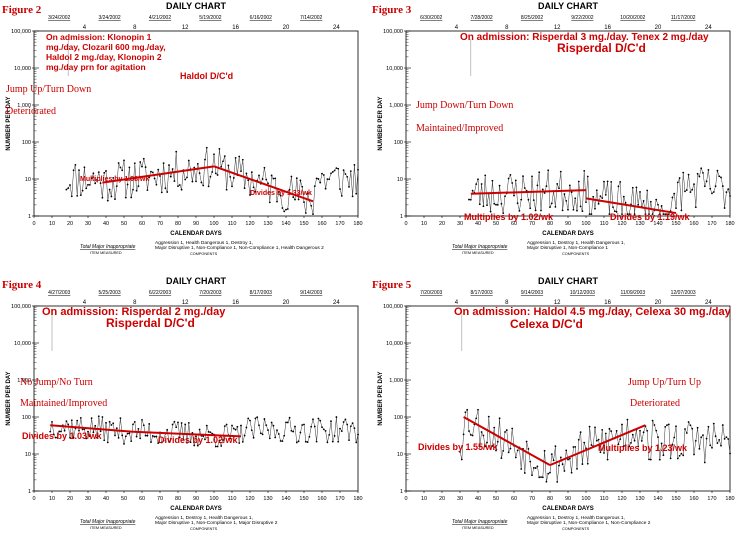 This screenshot has height=550, width=744. Describe the element at coordinates (24, 106) in the screenshot. I see `y-tick-label: 1,000` at that location.